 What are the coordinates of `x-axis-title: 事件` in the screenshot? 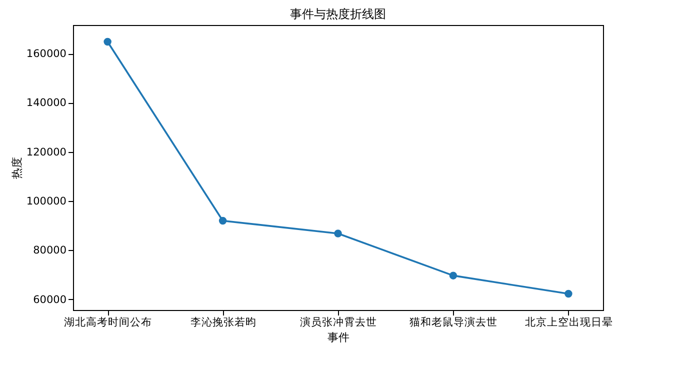 It's located at (339, 337).